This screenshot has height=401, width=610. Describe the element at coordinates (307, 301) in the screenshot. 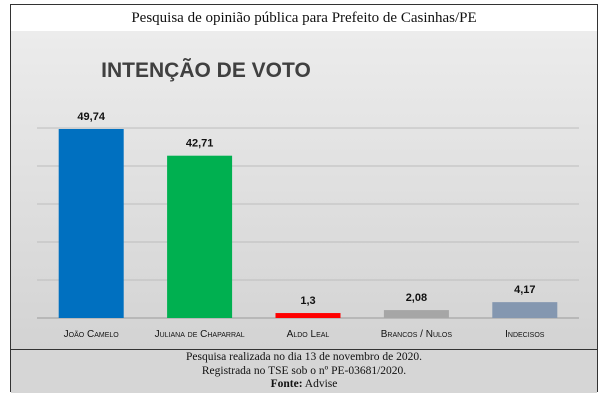

I see `bar-value-label: 1,3` at that location.